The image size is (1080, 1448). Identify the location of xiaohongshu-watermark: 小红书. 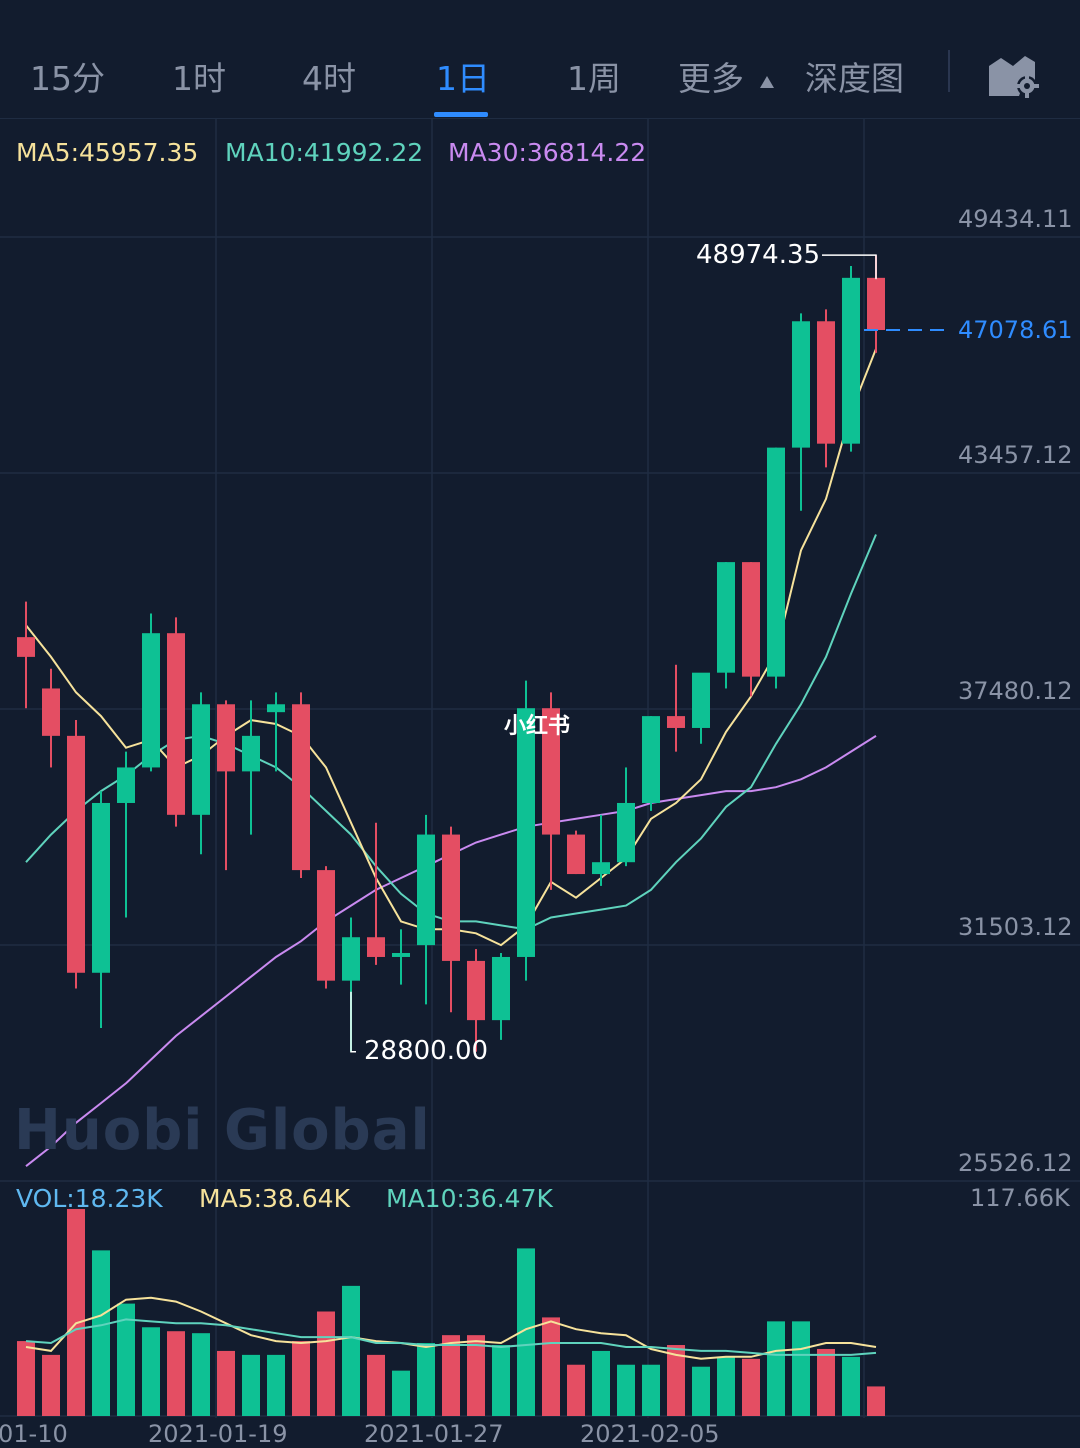
(537, 726).